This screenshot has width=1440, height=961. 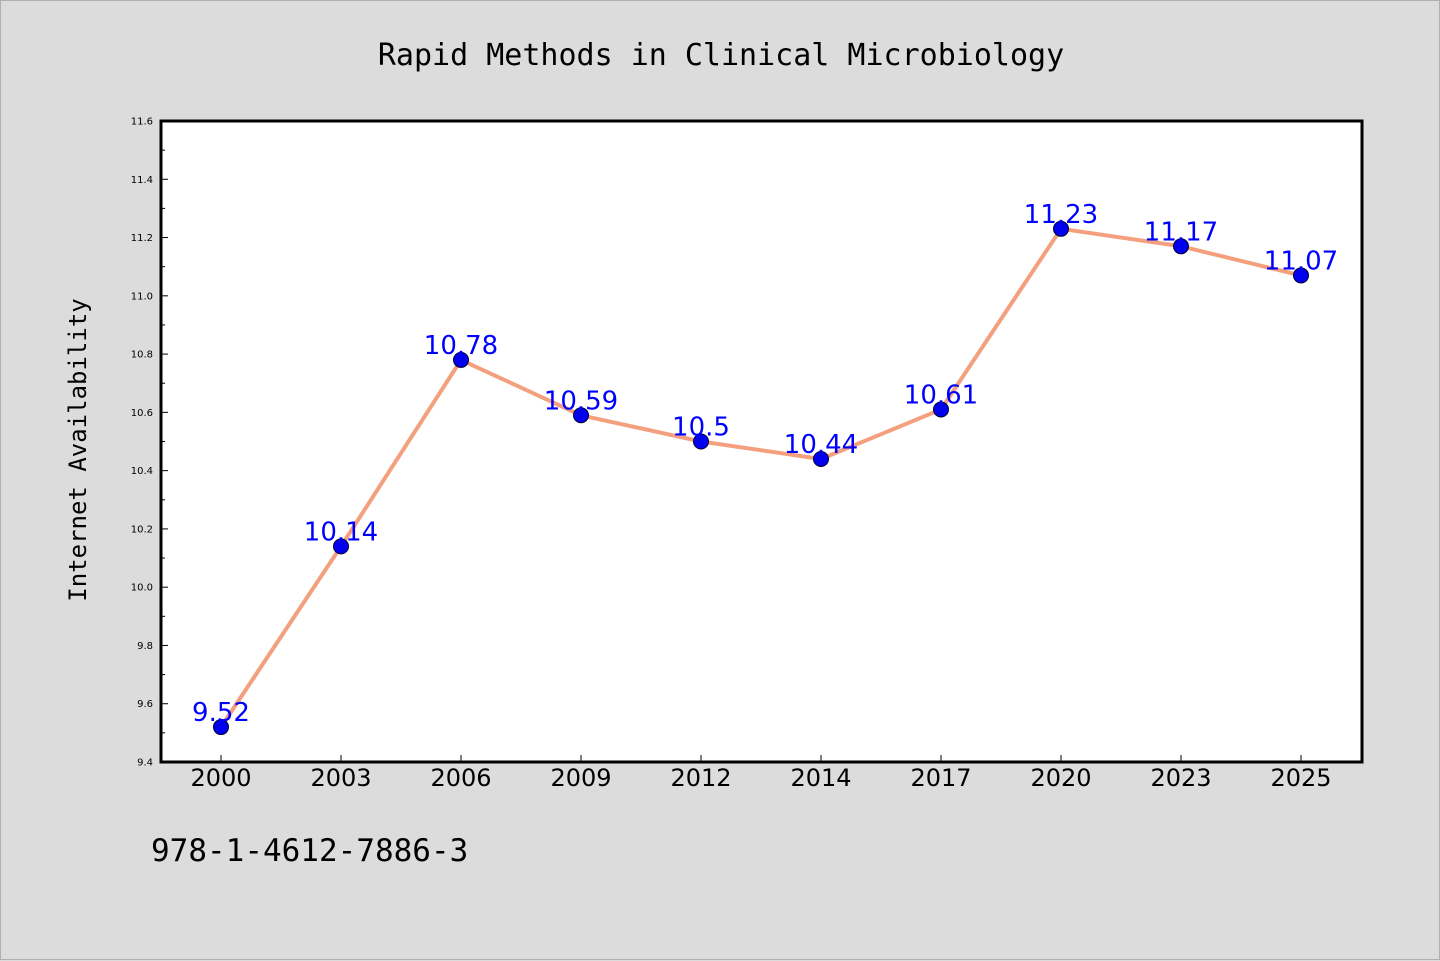 What do you see at coordinates (1181, 232) in the screenshot?
I see `data-label: 11.17` at bounding box center [1181, 232].